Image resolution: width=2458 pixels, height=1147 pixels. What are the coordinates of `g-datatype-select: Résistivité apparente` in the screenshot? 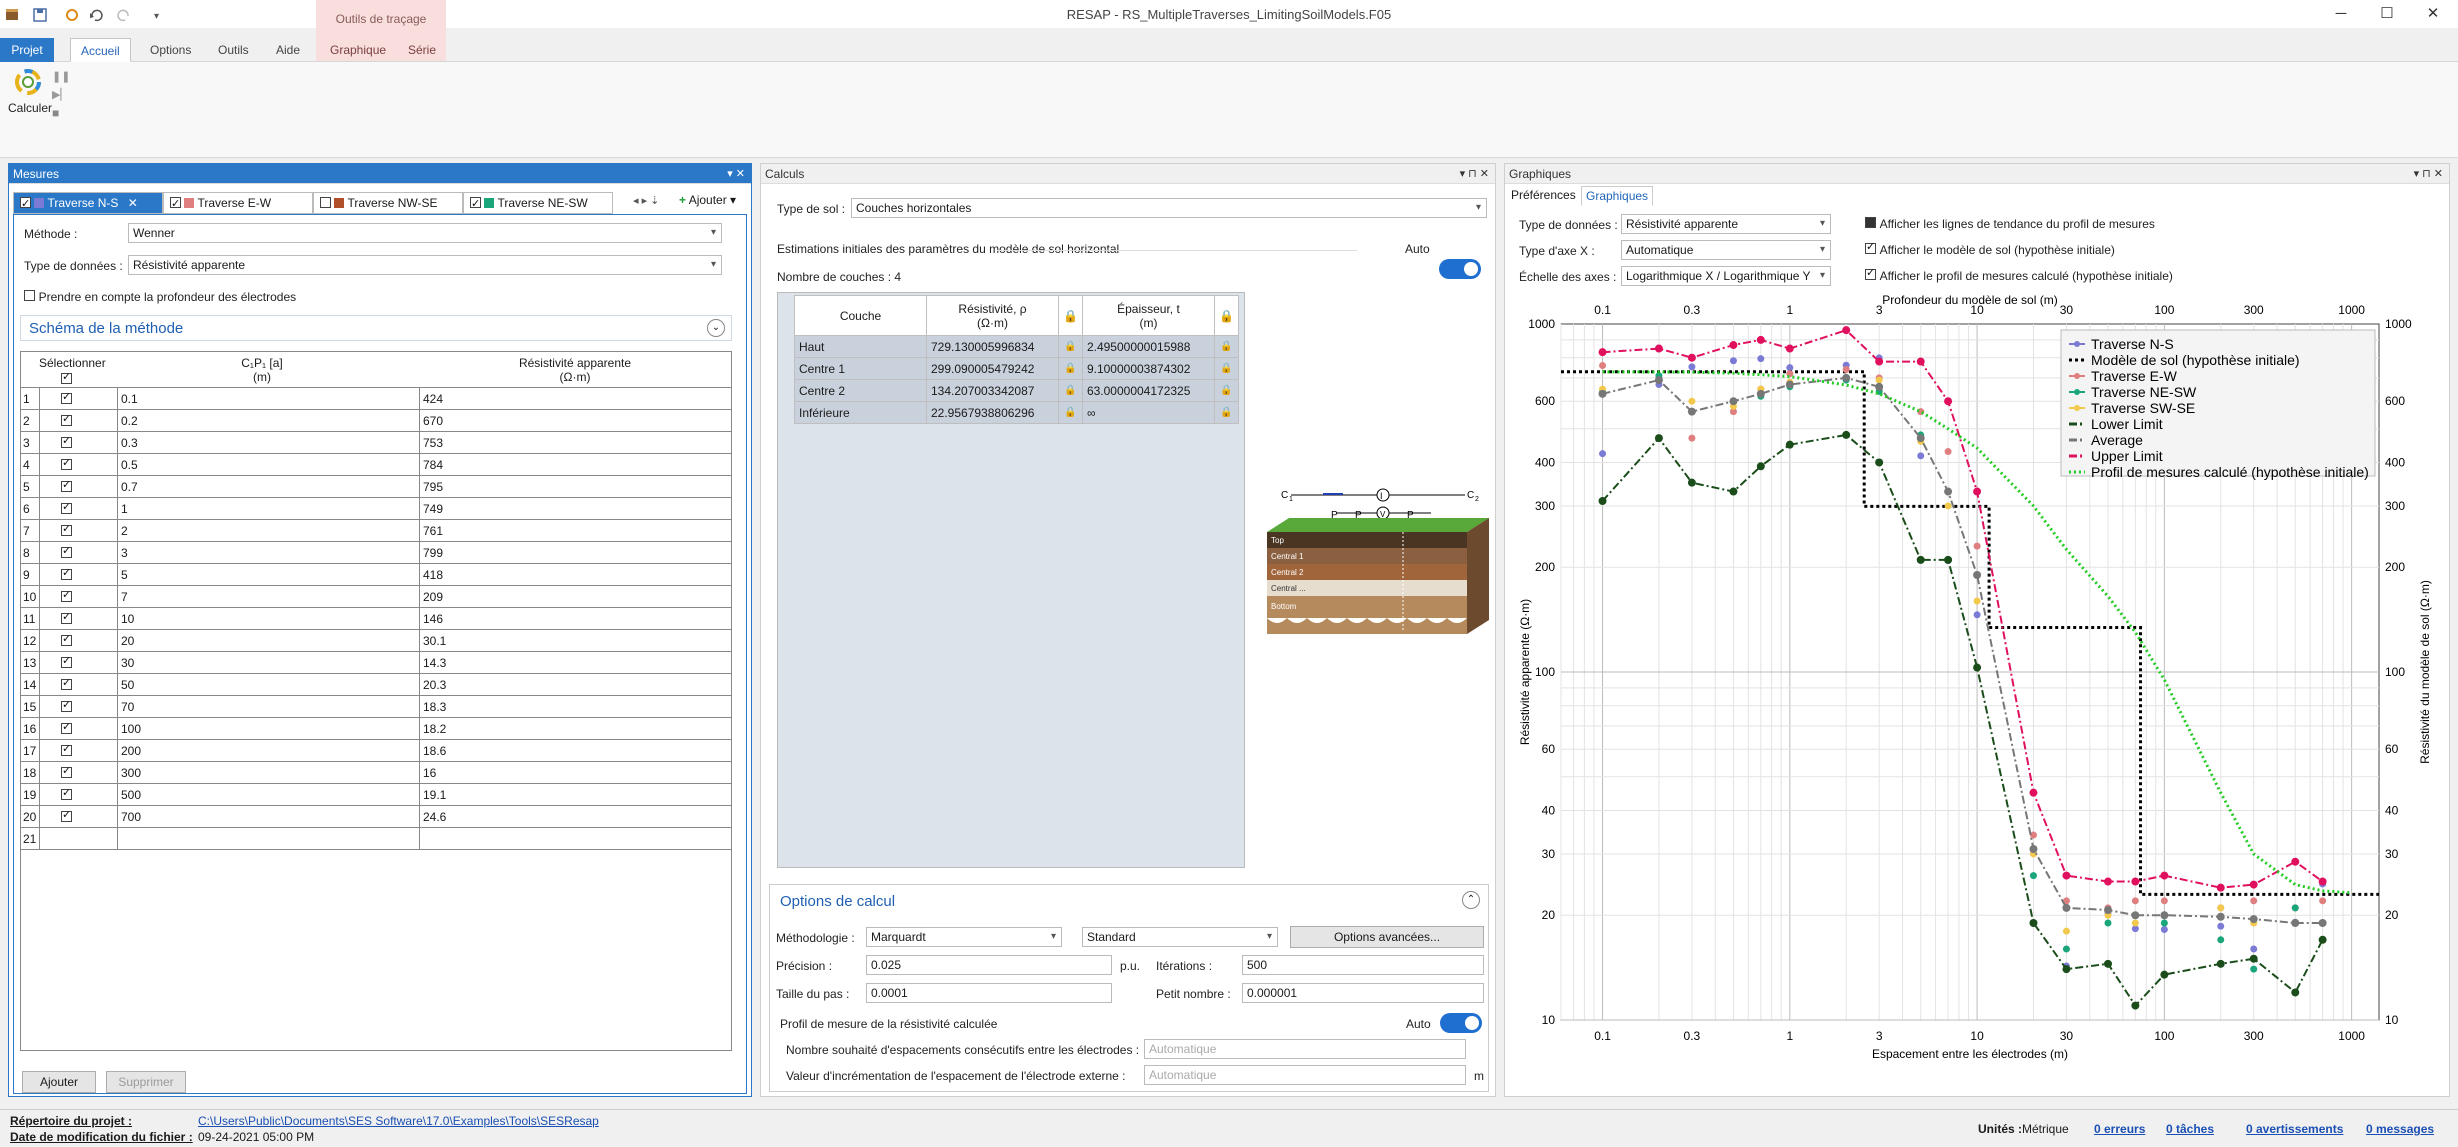 It's located at (1726, 224).